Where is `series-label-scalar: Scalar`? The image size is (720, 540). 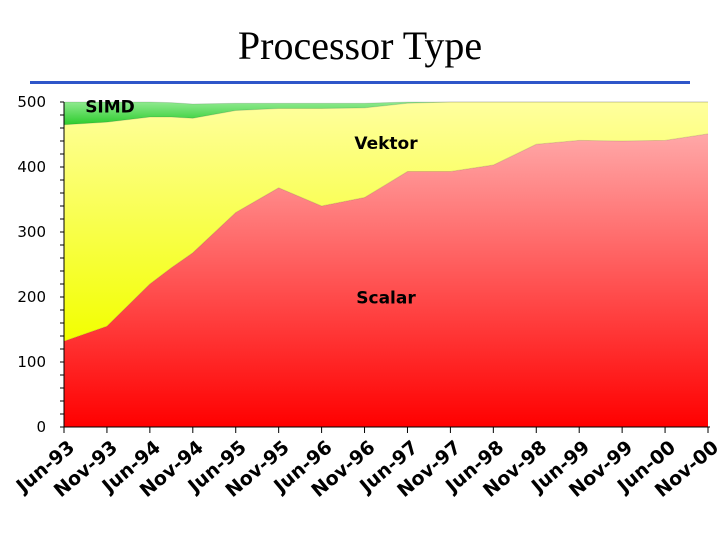
series-label-scalar: Scalar is located at coordinates (386, 299).